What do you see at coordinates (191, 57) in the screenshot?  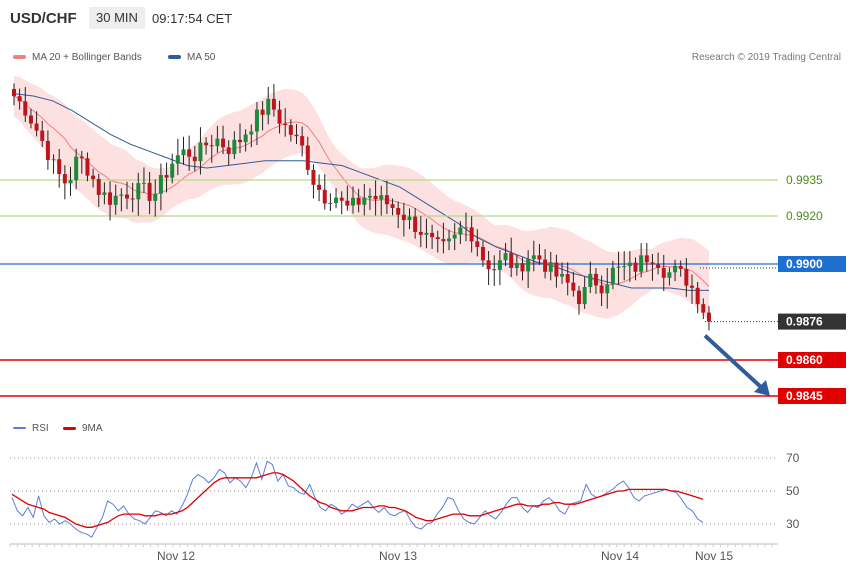 I see `legend-ma50: MA 50` at bounding box center [191, 57].